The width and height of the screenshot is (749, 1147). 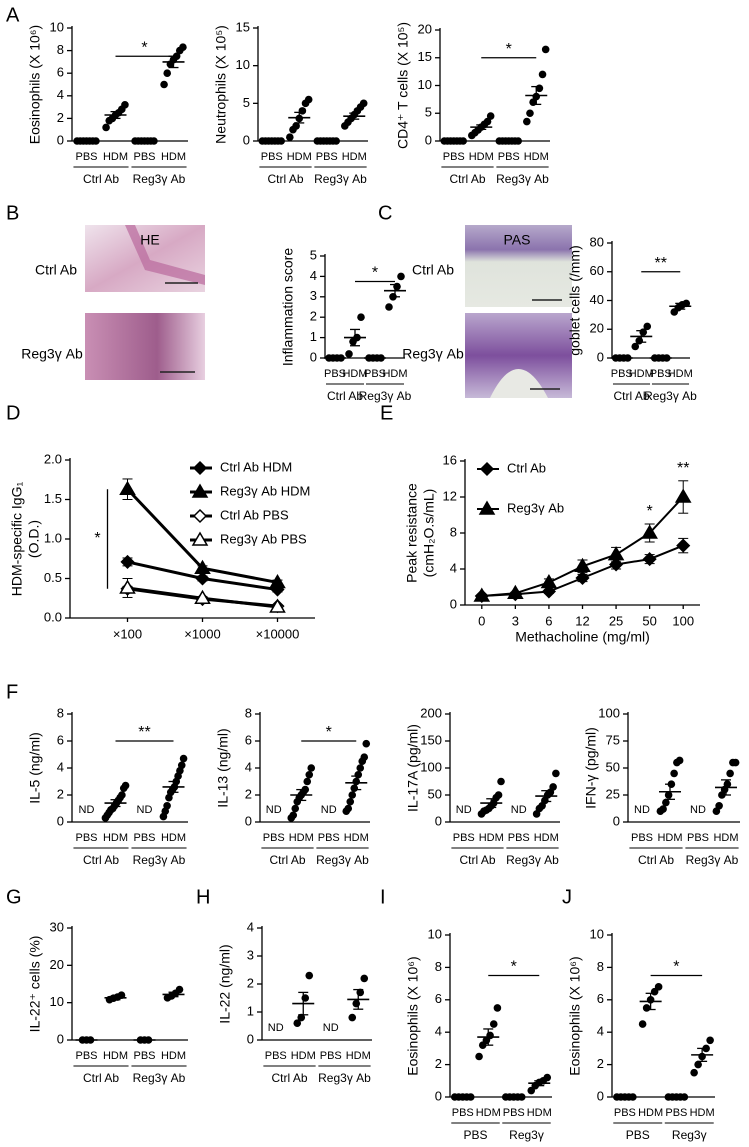 I want to click on x-tick-label: ×100, so click(x=127, y=633).